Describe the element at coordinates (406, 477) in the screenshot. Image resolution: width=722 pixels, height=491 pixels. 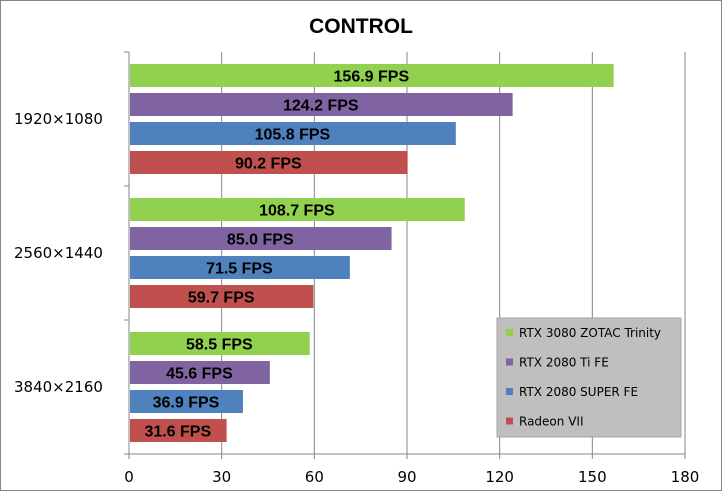
I see `x-tick-label: 90` at that location.